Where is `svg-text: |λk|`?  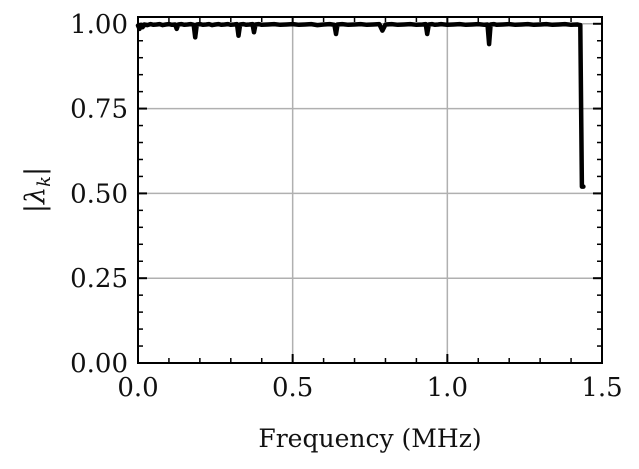
svg-text: |λk| is located at coordinates (37, 190).